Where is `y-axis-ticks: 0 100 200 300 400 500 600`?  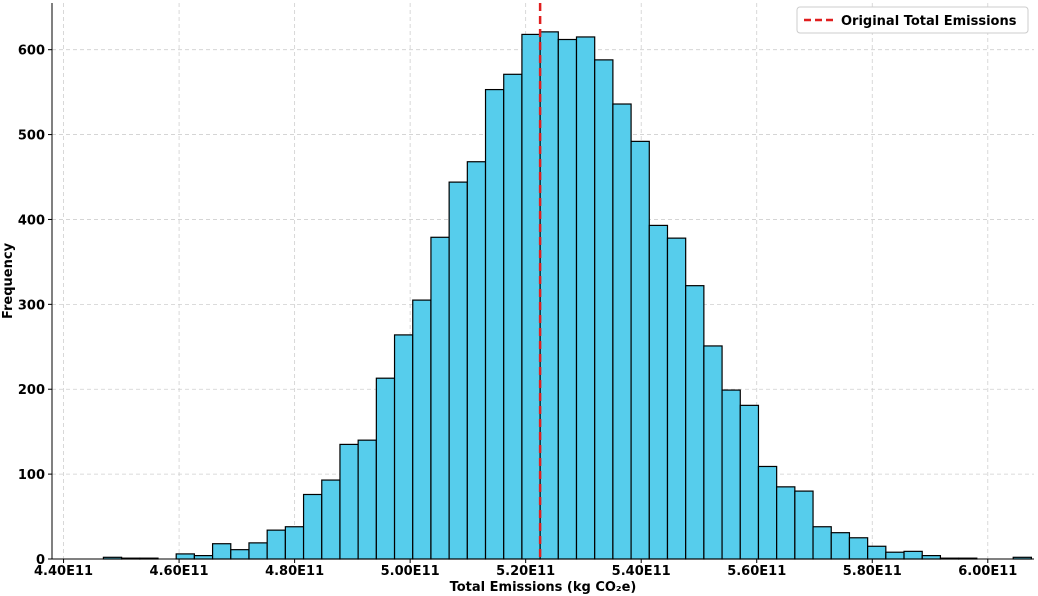
y-axis-ticks: 0 100 200 300 400 500 600 is located at coordinates (35, 306).